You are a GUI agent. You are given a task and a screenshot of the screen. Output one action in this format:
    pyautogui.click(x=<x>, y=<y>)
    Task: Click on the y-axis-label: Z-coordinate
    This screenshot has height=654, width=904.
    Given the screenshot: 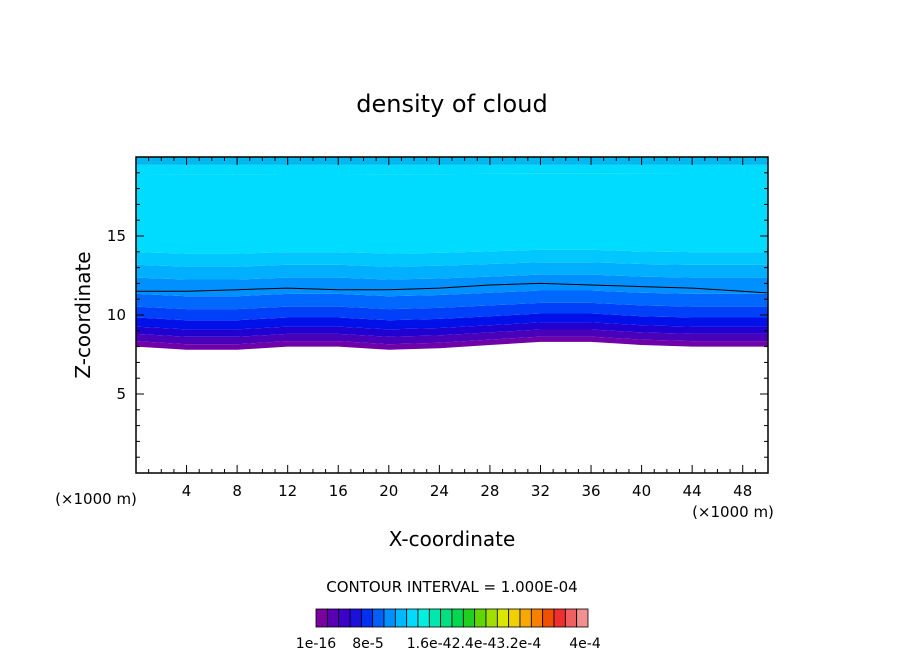 What is the action you would take?
    pyautogui.click(x=83, y=314)
    